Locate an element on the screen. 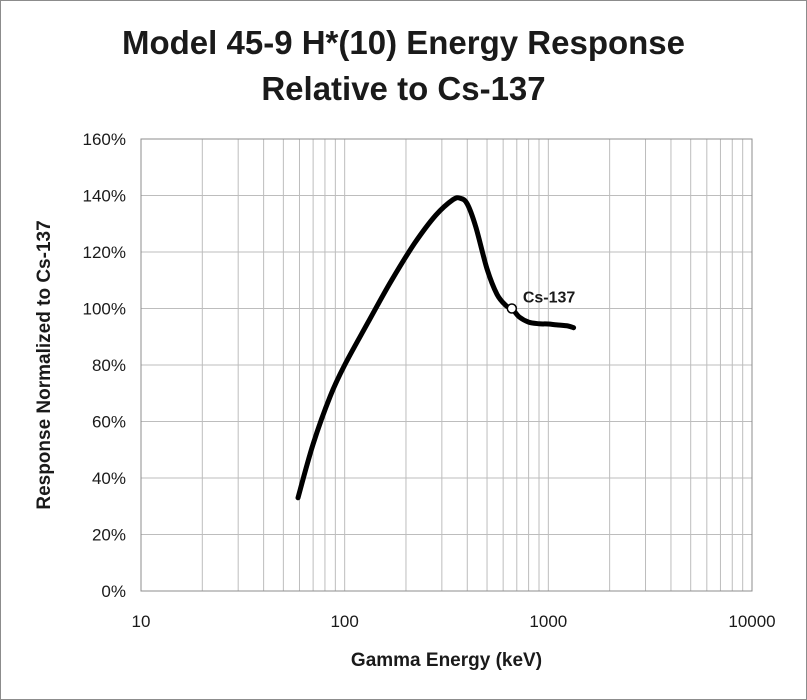 The height and width of the screenshot is (700, 807). chart-title-line-2: Relative to Cs-137 is located at coordinates (403, 88).